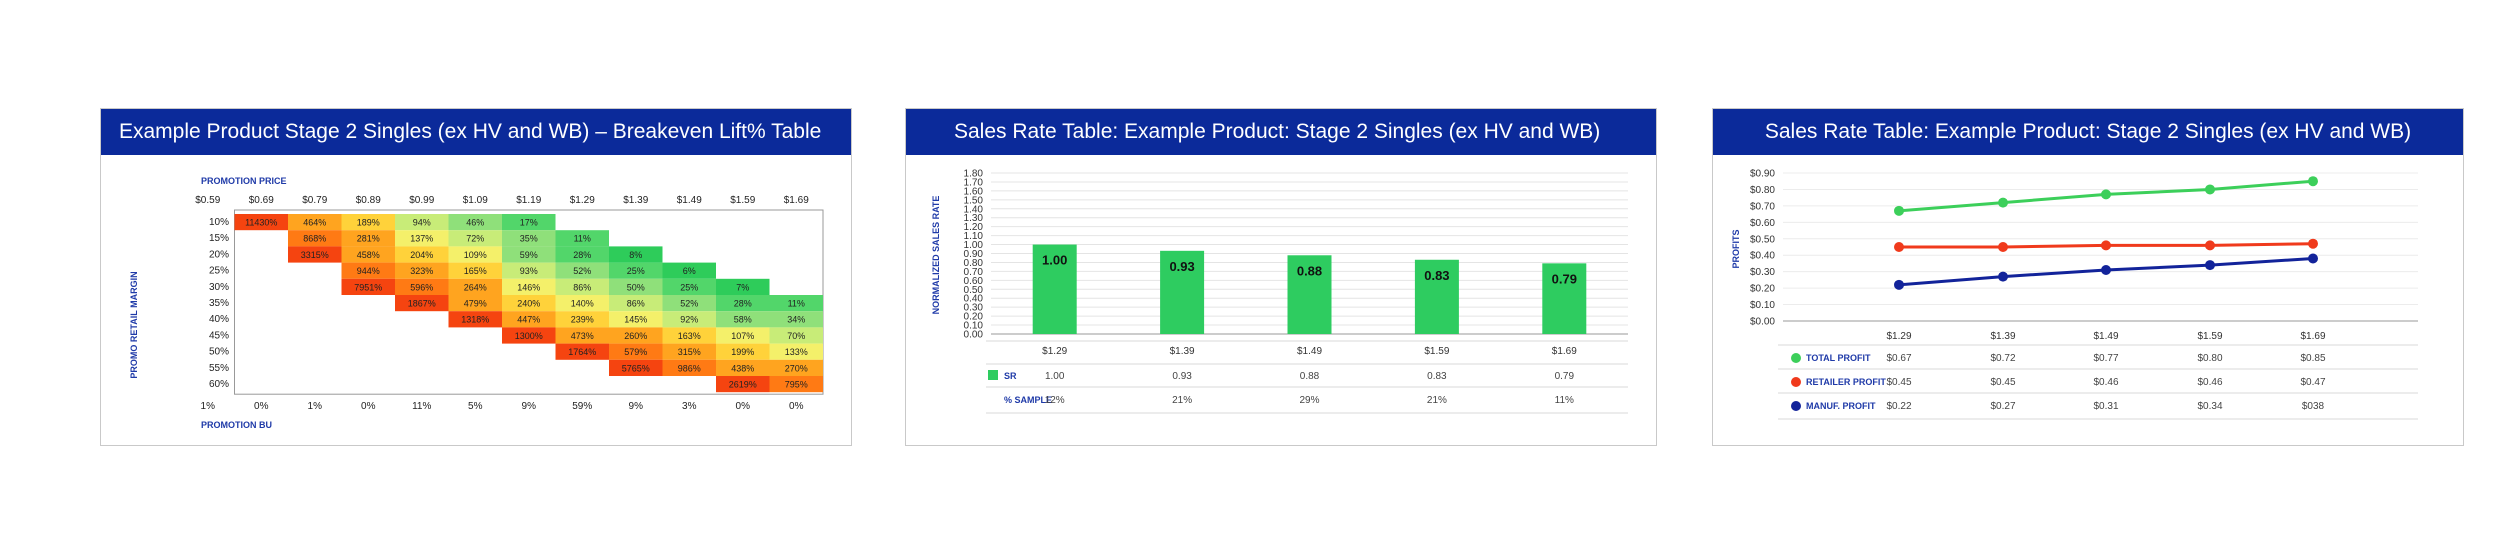 The width and height of the screenshot is (2500, 548). I want to click on line-table-cell: $0.45, so click(1898, 382).